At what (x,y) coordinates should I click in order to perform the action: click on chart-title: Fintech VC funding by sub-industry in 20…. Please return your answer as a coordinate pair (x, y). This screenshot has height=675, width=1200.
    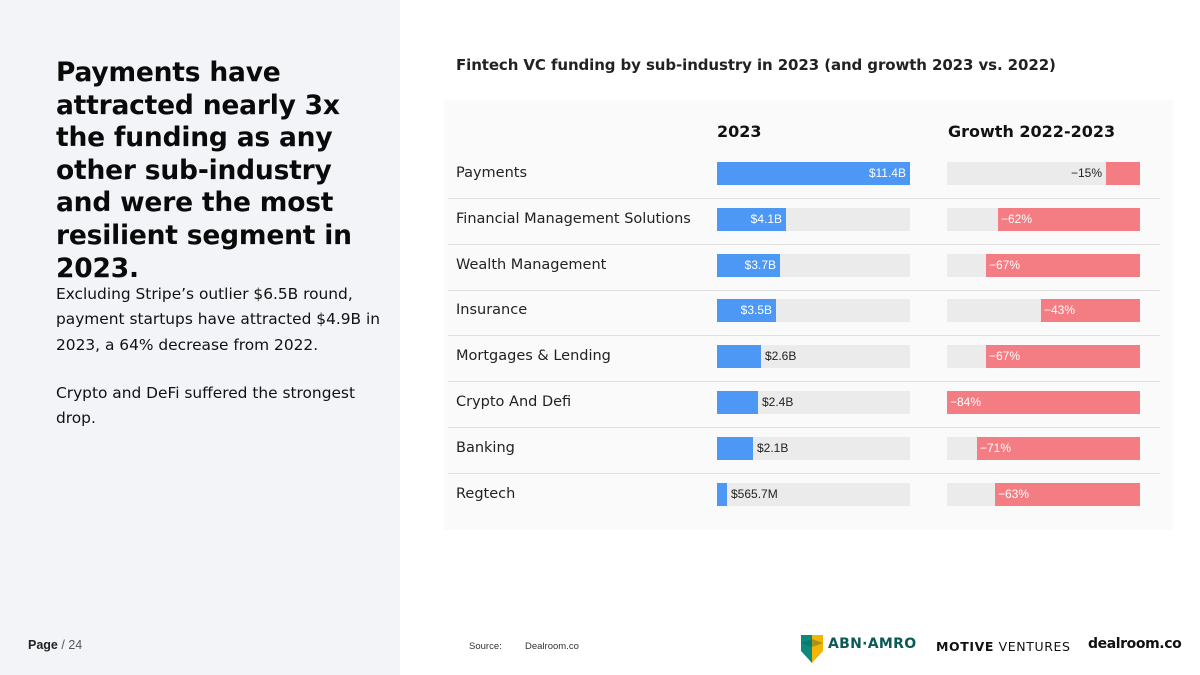
    Looking at the image, I should click on (756, 65).